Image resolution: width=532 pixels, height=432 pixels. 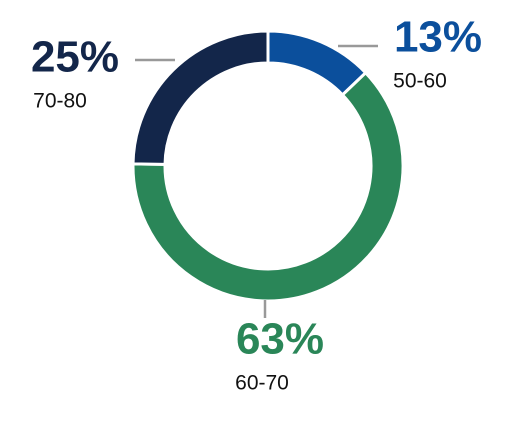 I want to click on category-label: 50-60, so click(x=420, y=81).